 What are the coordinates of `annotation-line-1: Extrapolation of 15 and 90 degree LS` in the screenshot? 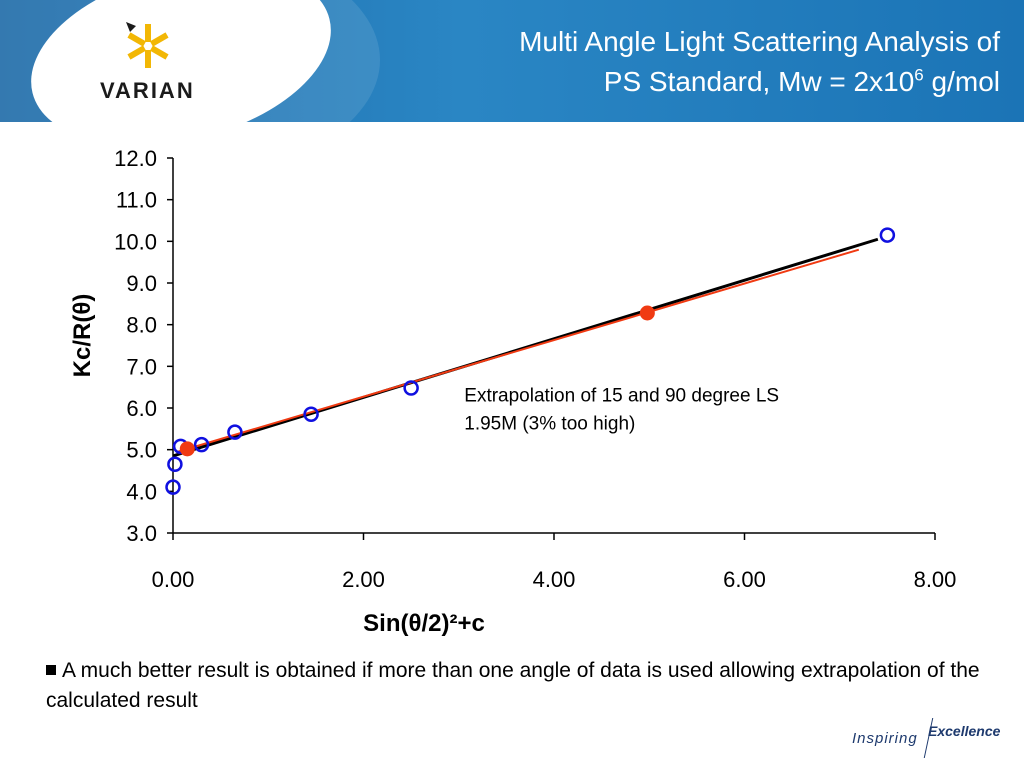 It's located at (621, 396).